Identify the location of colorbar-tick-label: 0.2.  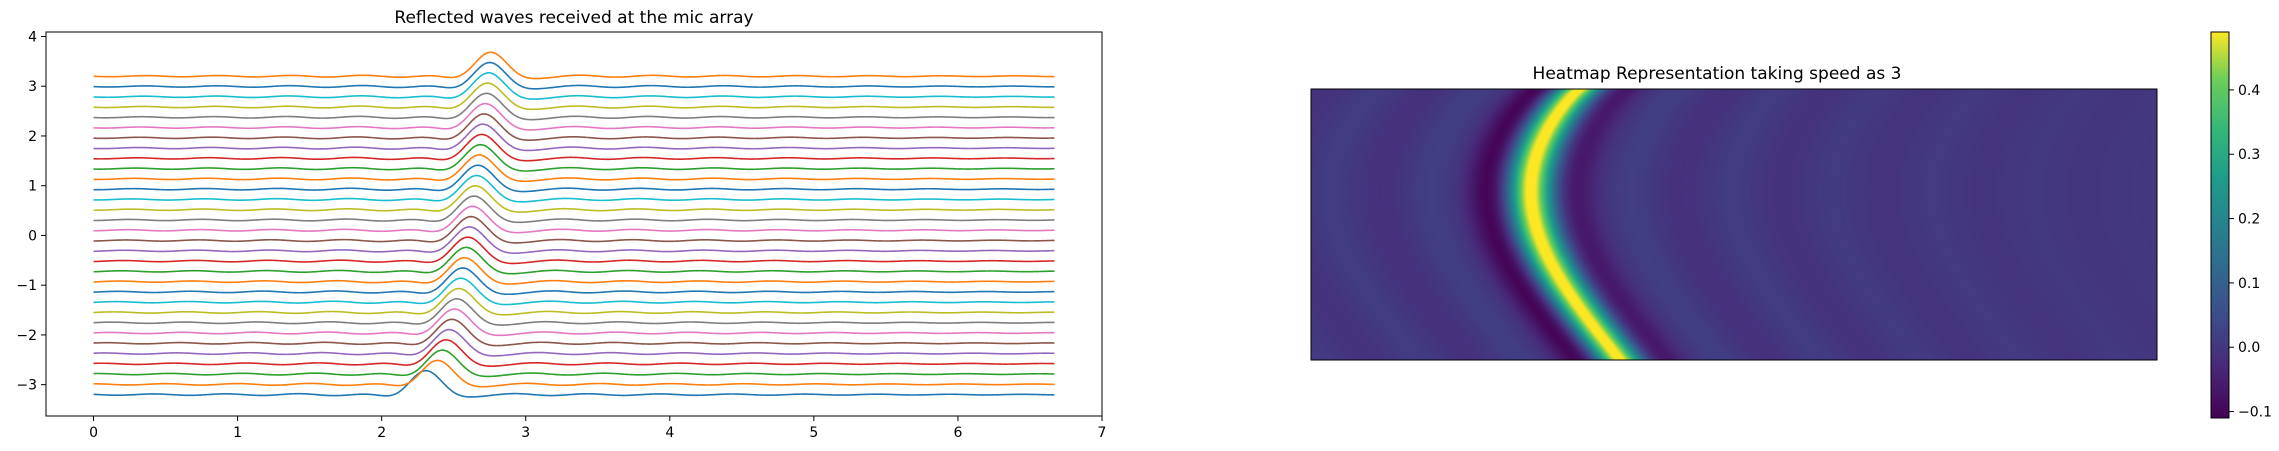
(2249, 220).